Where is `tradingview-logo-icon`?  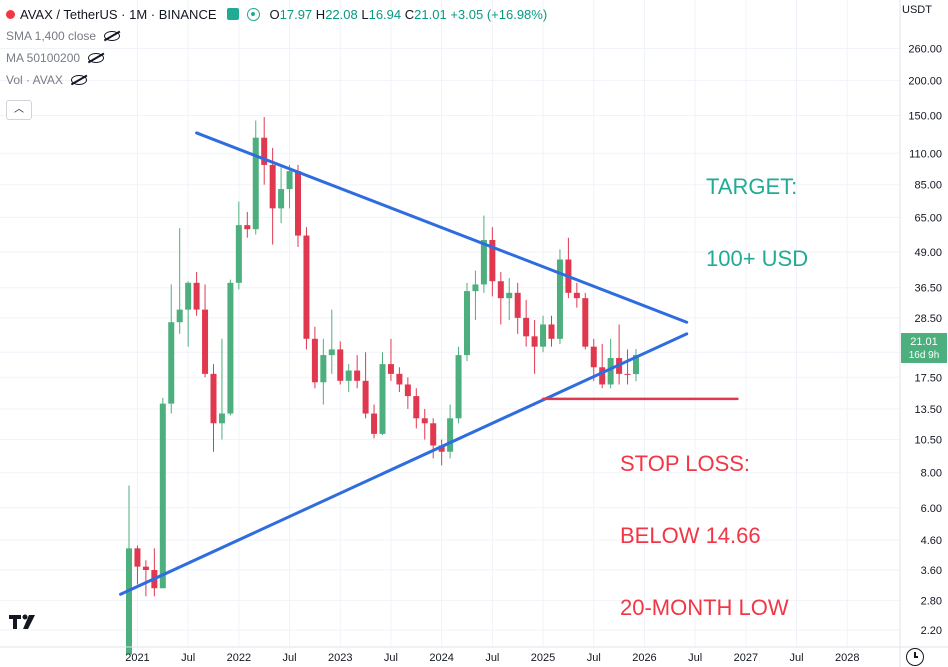 tradingview-logo-icon is located at coordinates (25, 622).